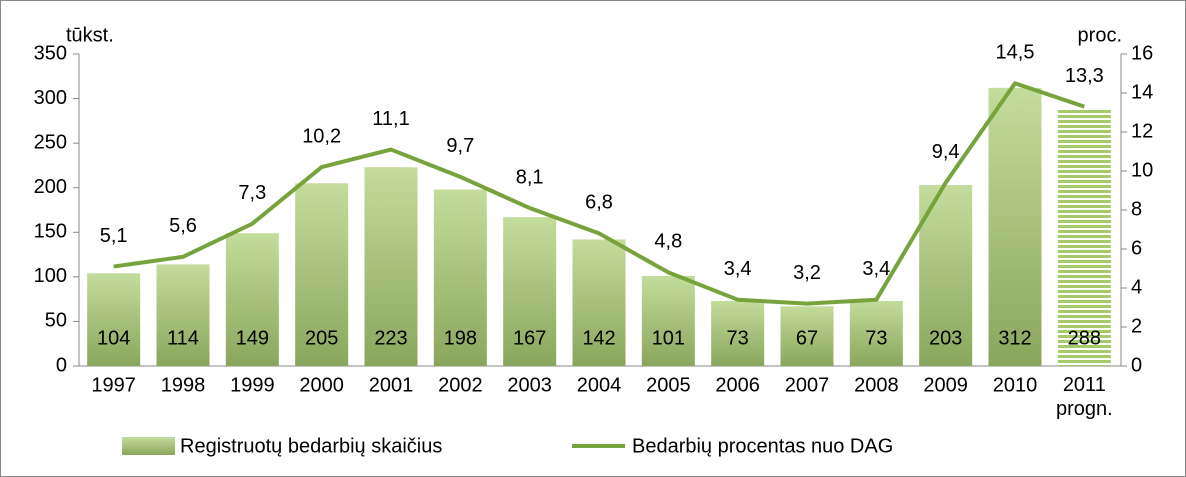  Describe the element at coordinates (762, 446) in the screenshot. I see `legend-label: Bedarbių procentas nuo DAG` at that location.